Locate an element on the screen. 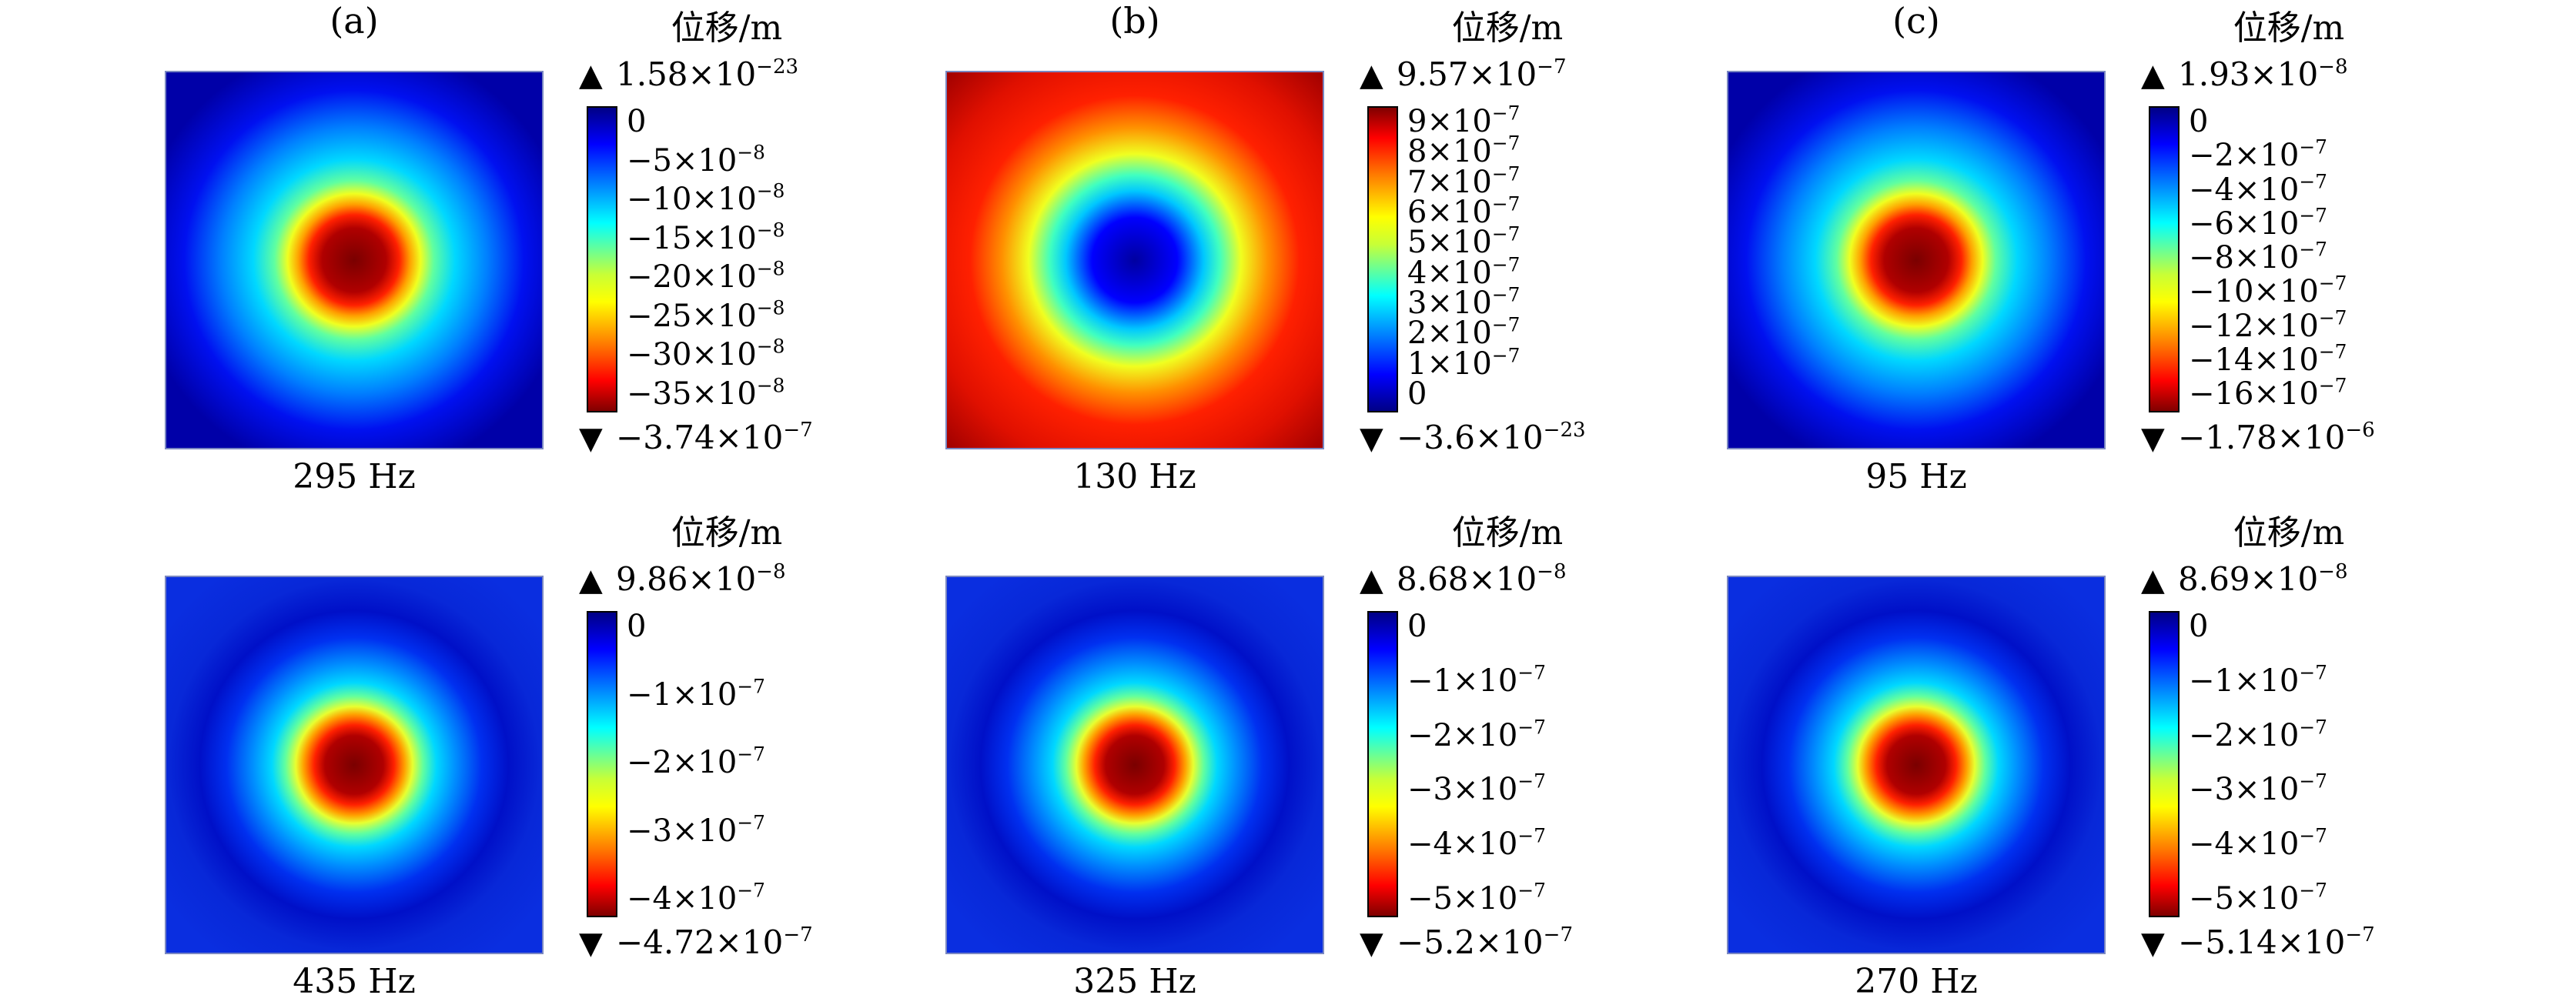  colorbar-ticks: 0 −1×10−7 −2×10−7 −3×10−7 −4×10−7 −5×10−7 is located at coordinates (2343, 763).